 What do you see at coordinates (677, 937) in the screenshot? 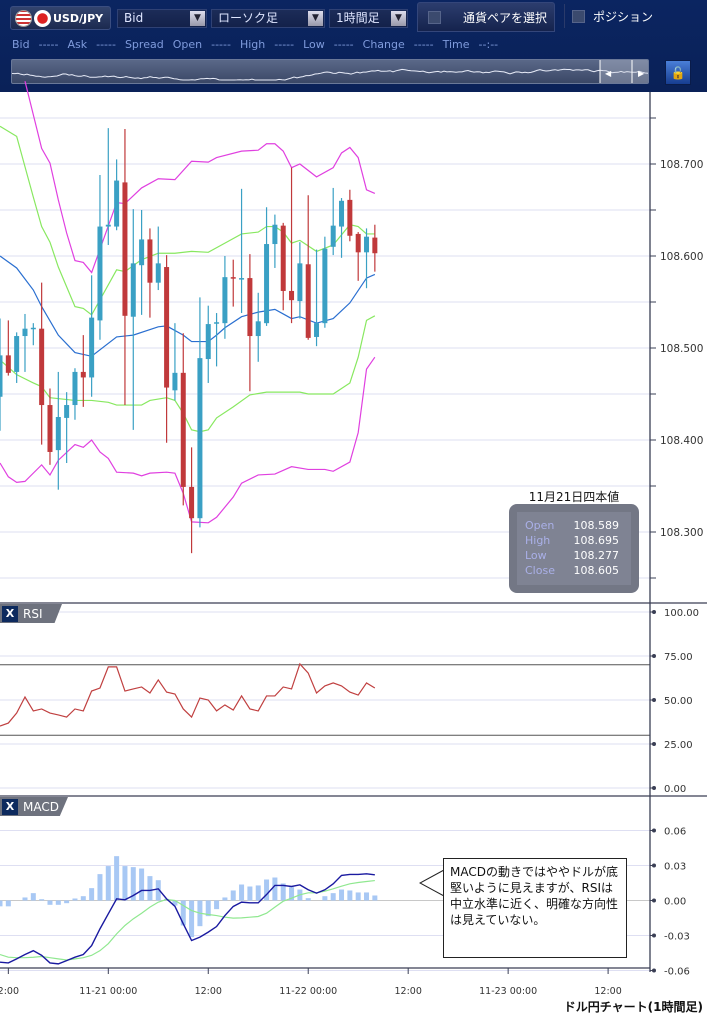
I see `macd-tick-label: -0.03` at bounding box center [677, 937].